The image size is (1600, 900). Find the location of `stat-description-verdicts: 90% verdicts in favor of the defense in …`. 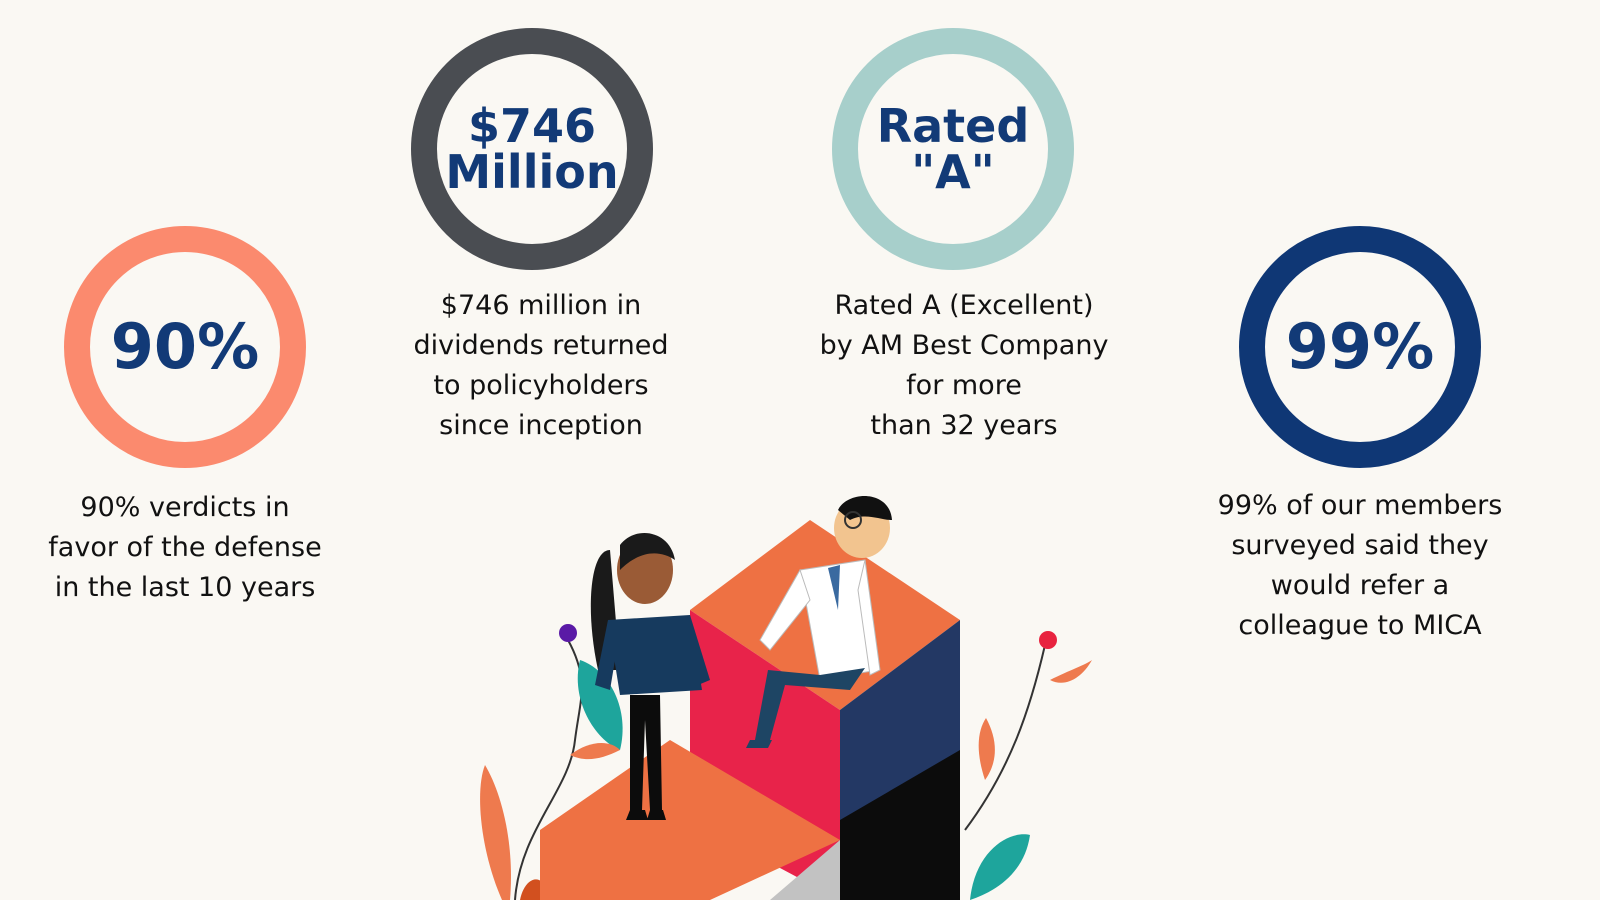

stat-description-verdicts: 90% verdicts in favor of the defense in … is located at coordinates (185, 547).